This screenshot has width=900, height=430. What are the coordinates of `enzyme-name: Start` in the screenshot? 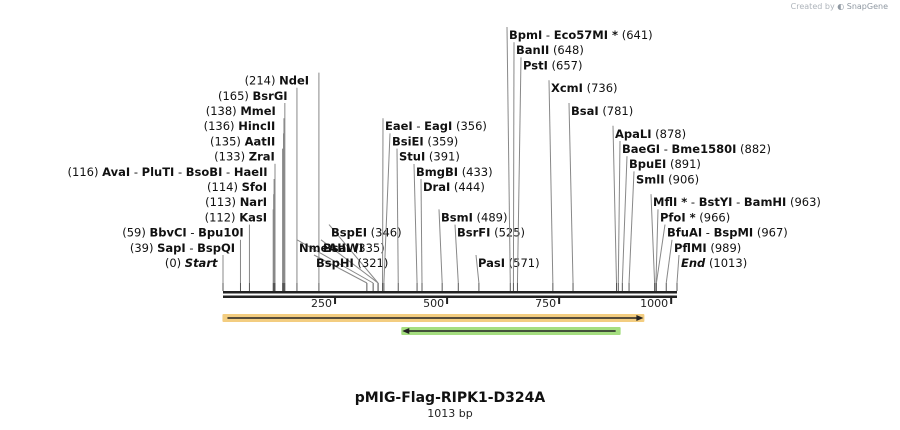 It's located at (201, 263).